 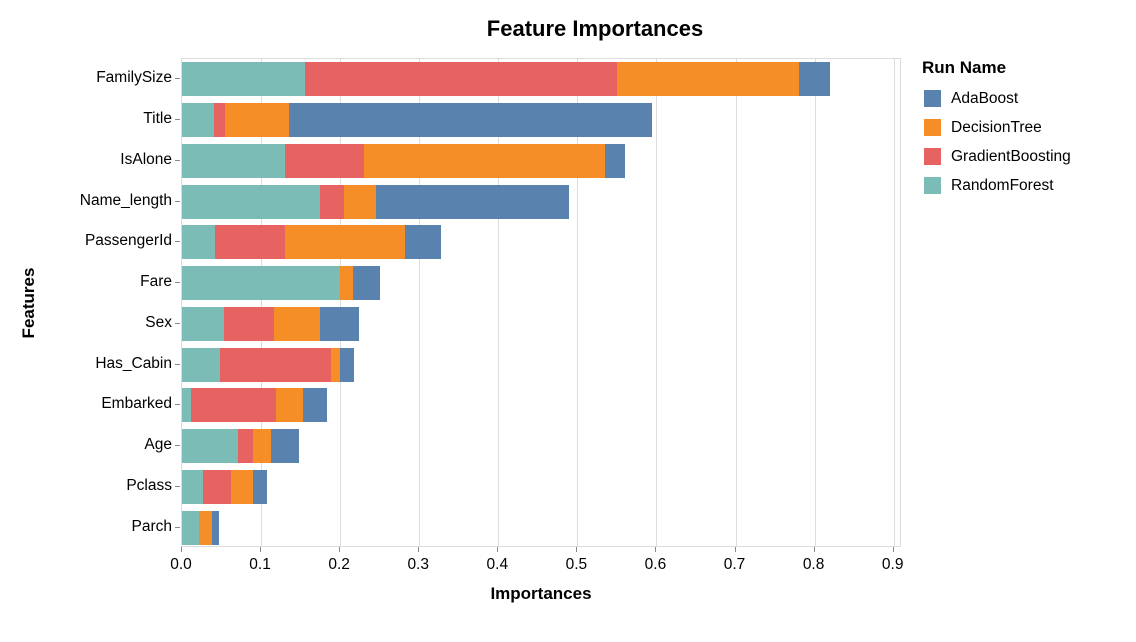 What do you see at coordinates (484, 160) in the screenshot?
I see `bar-segment-decisiontree-isalone` at bounding box center [484, 160].